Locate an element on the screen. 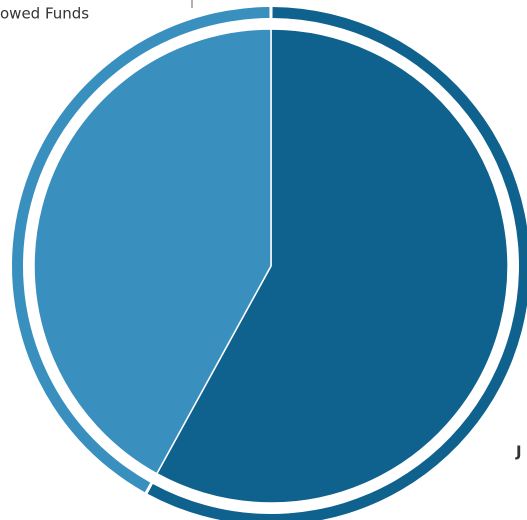 Image resolution: width=527 pixels, height=520 pixels. slice-label: J is located at coordinates (518, 452).